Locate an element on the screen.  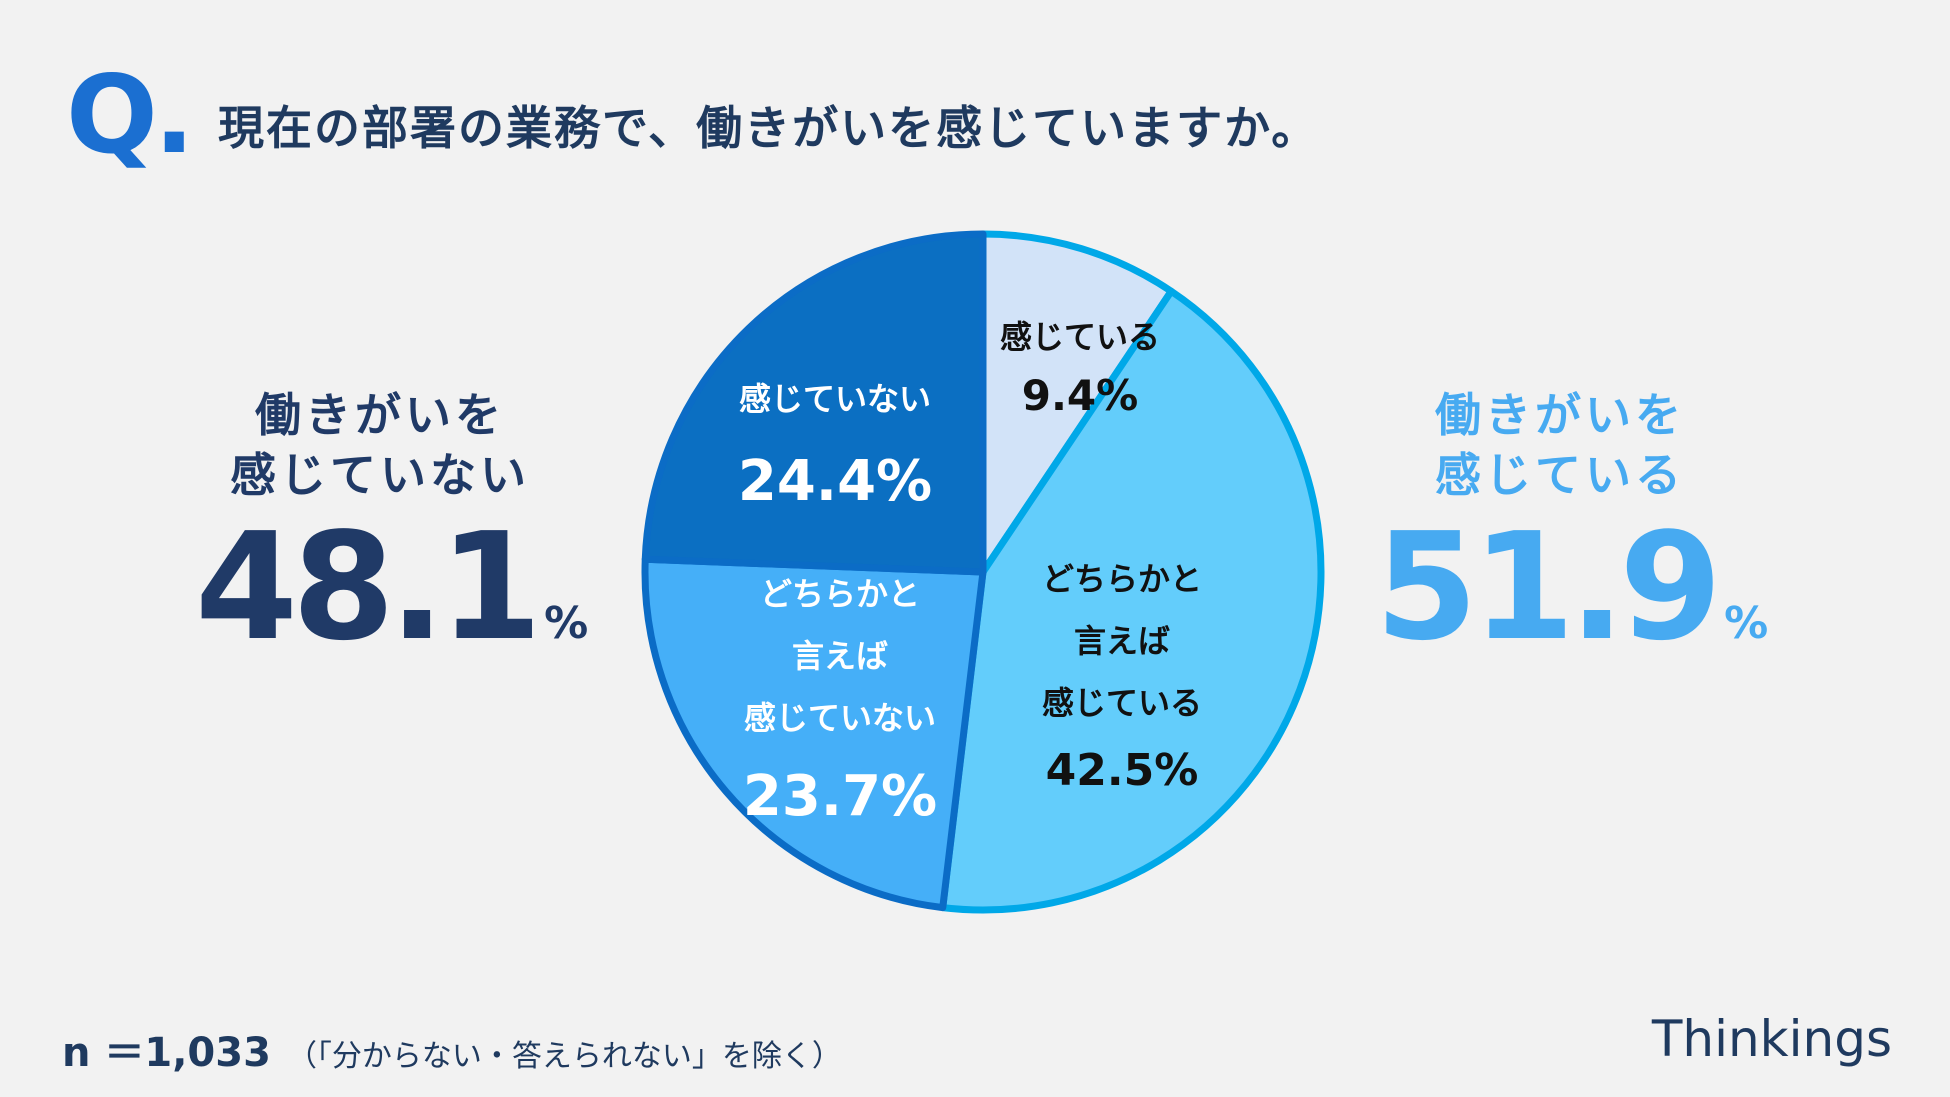
slice-value-label: 24.4% is located at coordinates (835, 481).